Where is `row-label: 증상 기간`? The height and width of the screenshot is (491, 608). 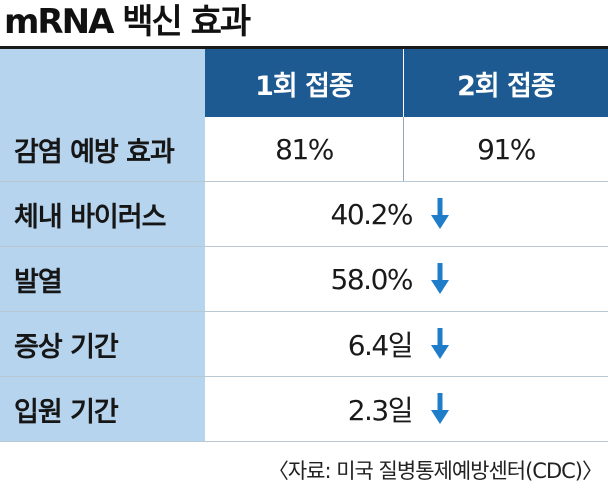 row-label: 증상 기간 is located at coordinates (102, 344).